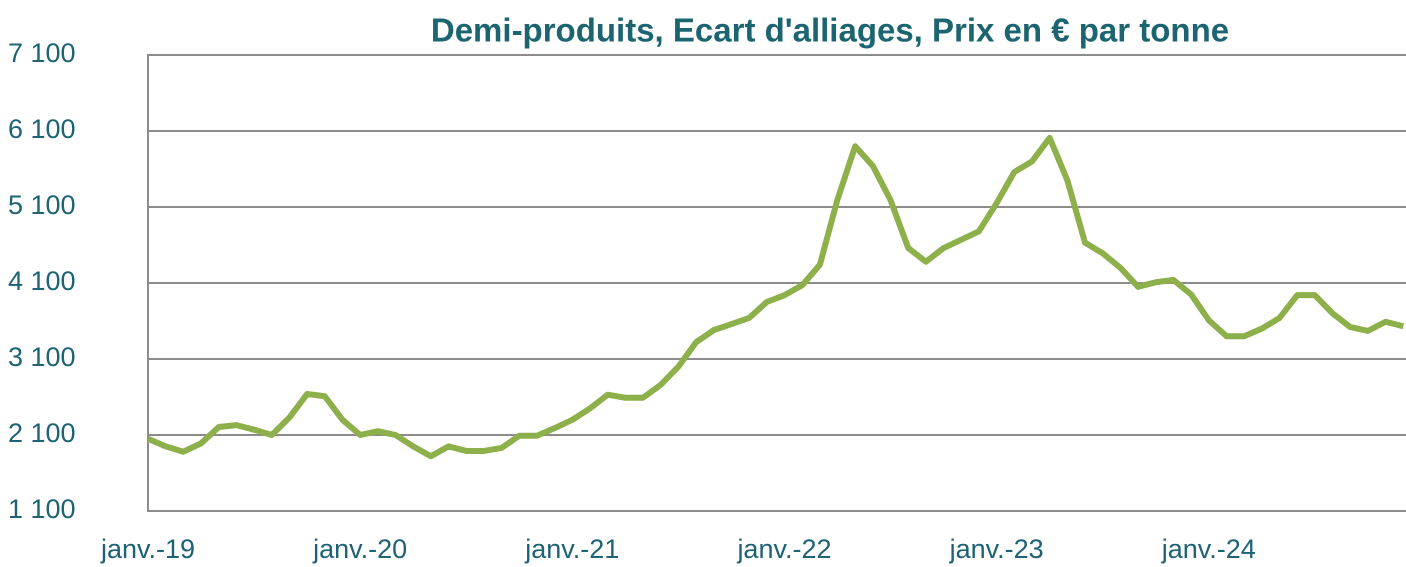 This screenshot has width=1406, height=567. What do you see at coordinates (42, 205) in the screenshot?
I see `y-tick-label: 5 100` at bounding box center [42, 205].